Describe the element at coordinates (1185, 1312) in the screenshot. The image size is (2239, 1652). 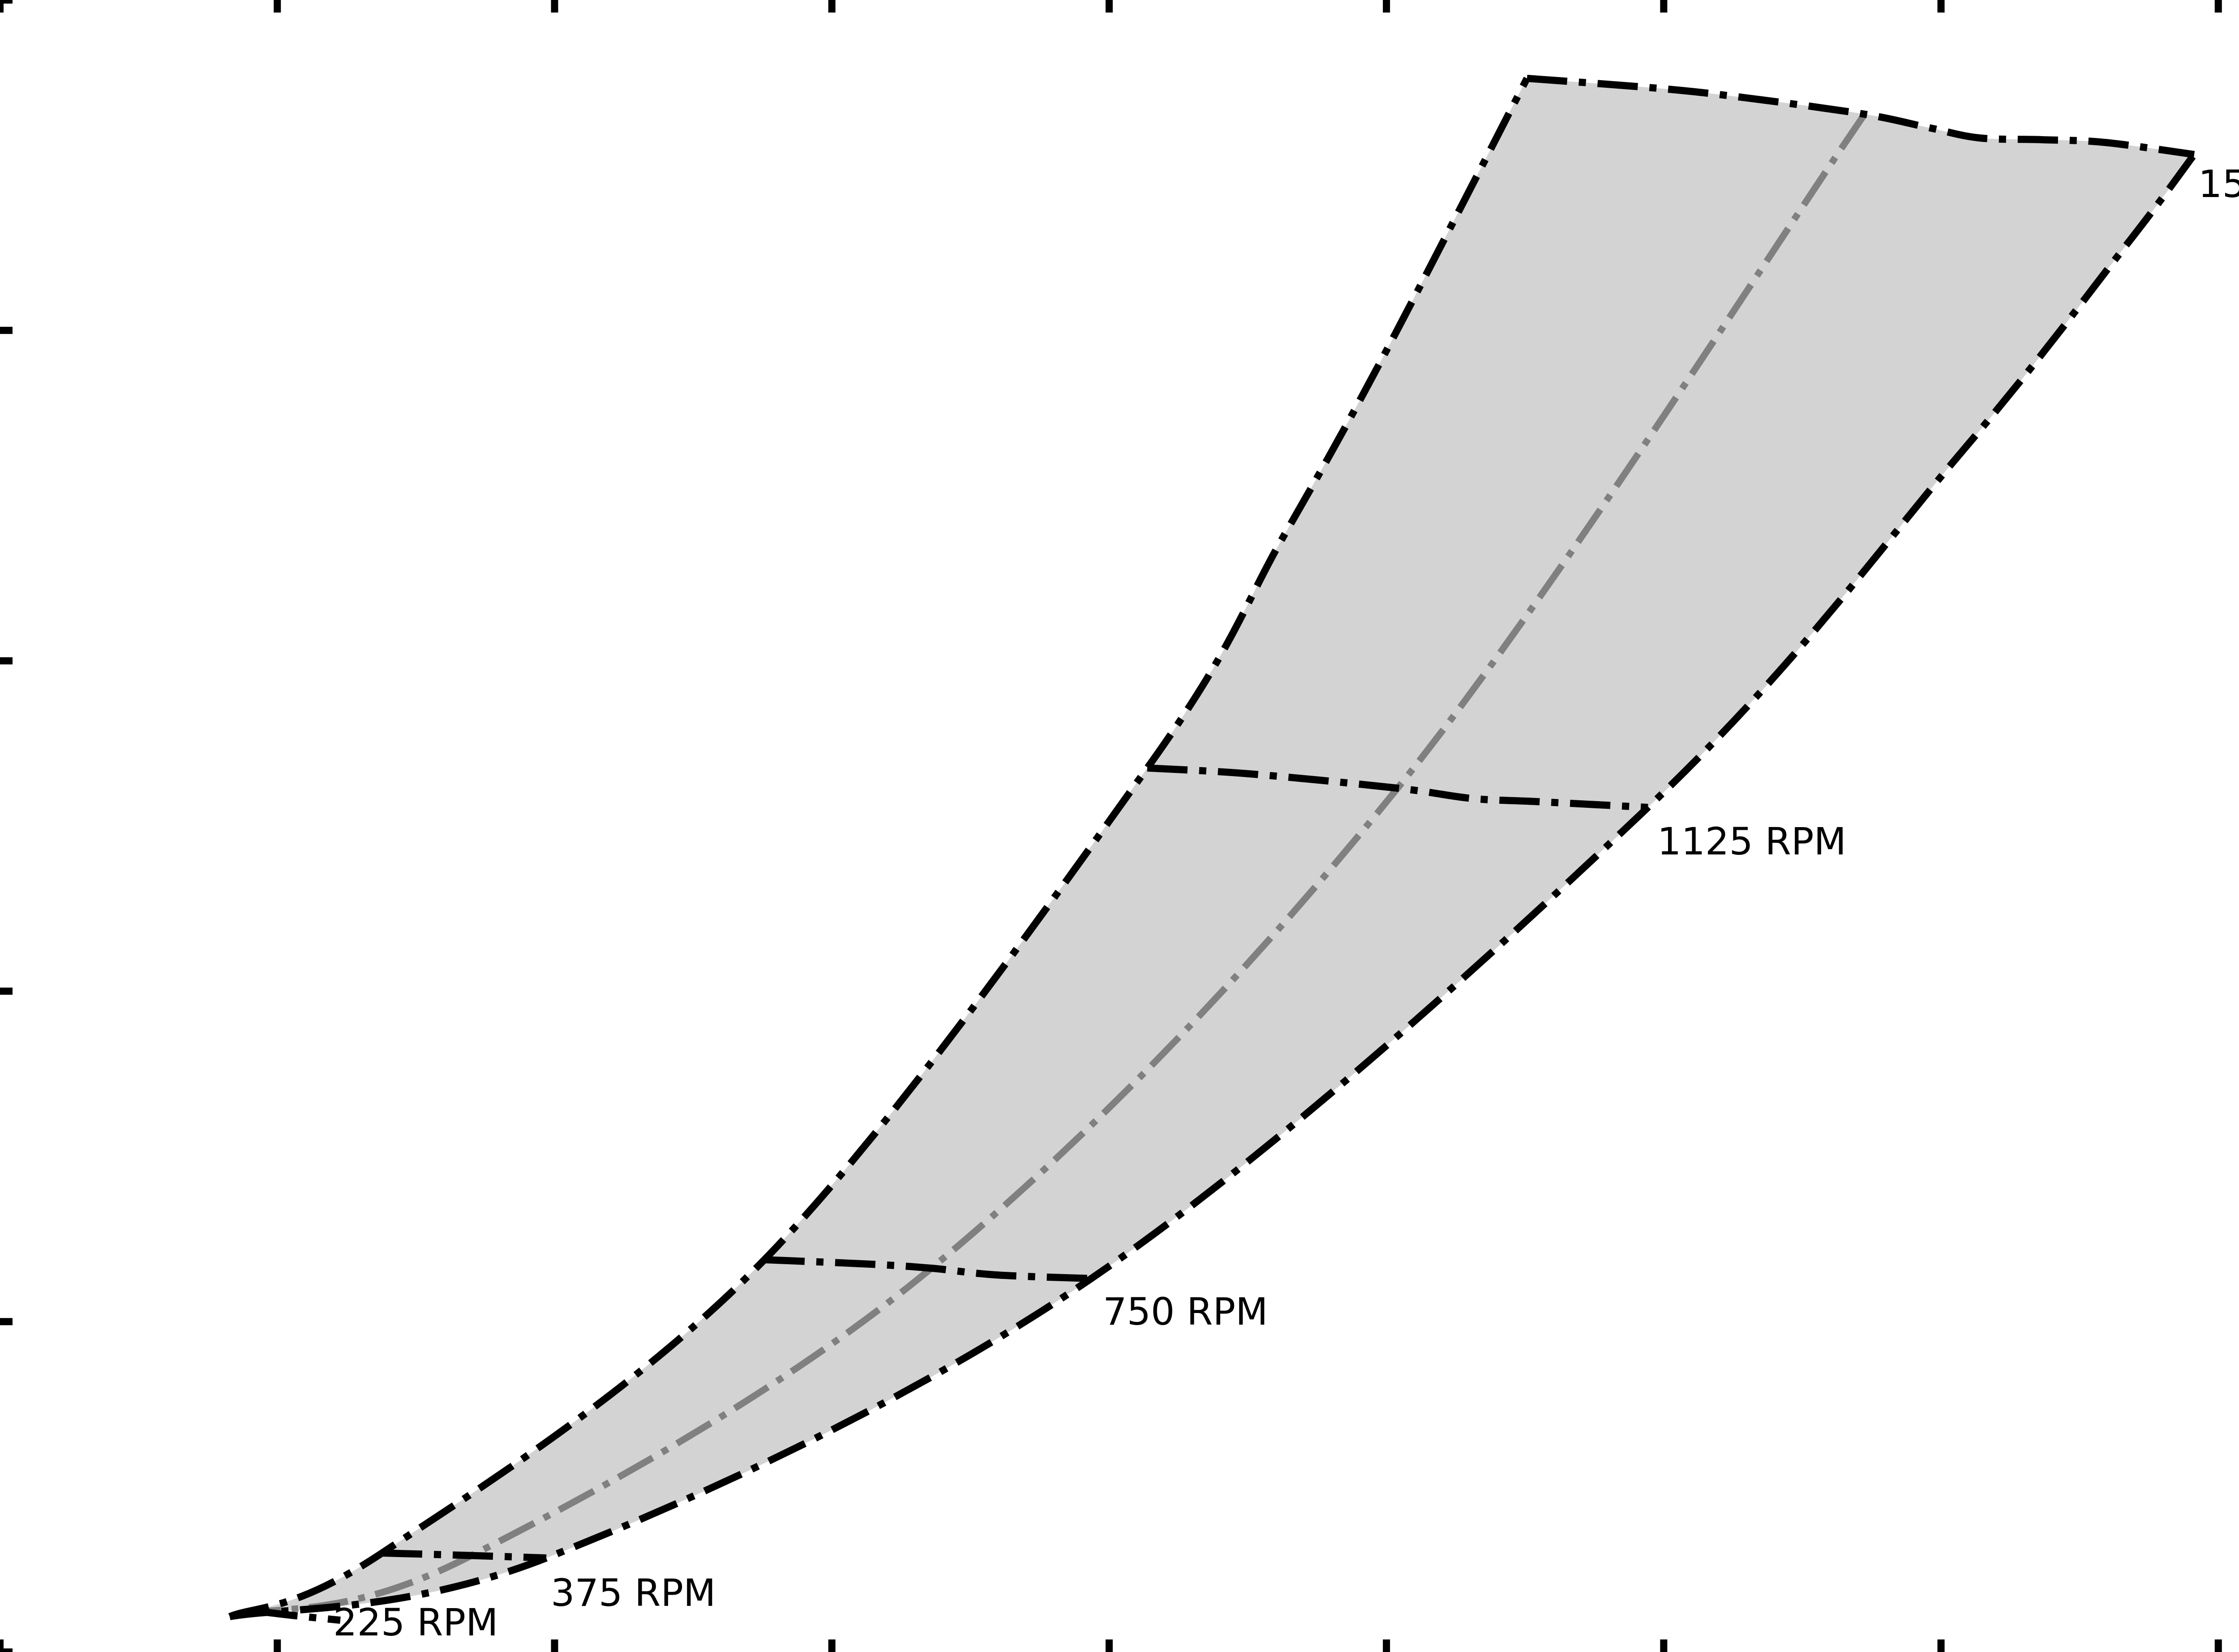
I see `rpm-label-2: 750 RPM` at that location.